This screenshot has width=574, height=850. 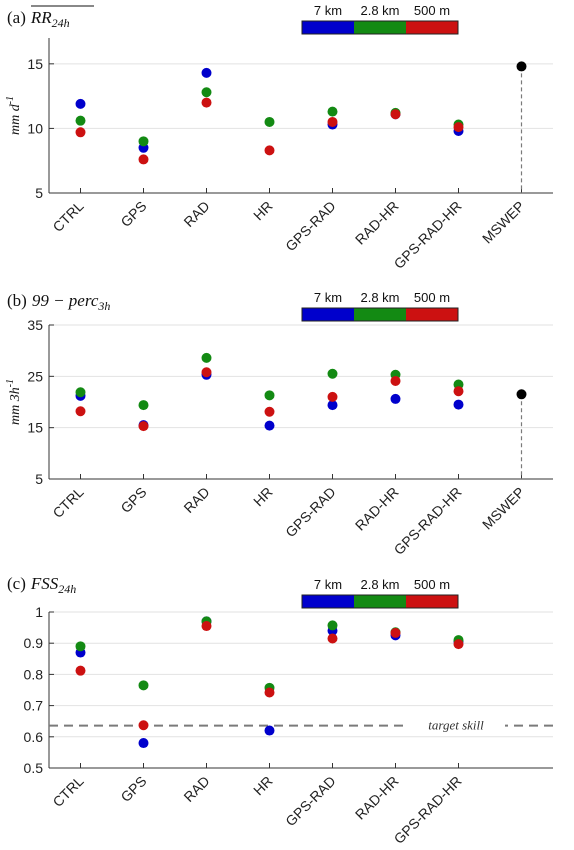 I want to click on legend-swatch-a-red, so click(x=432, y=27).